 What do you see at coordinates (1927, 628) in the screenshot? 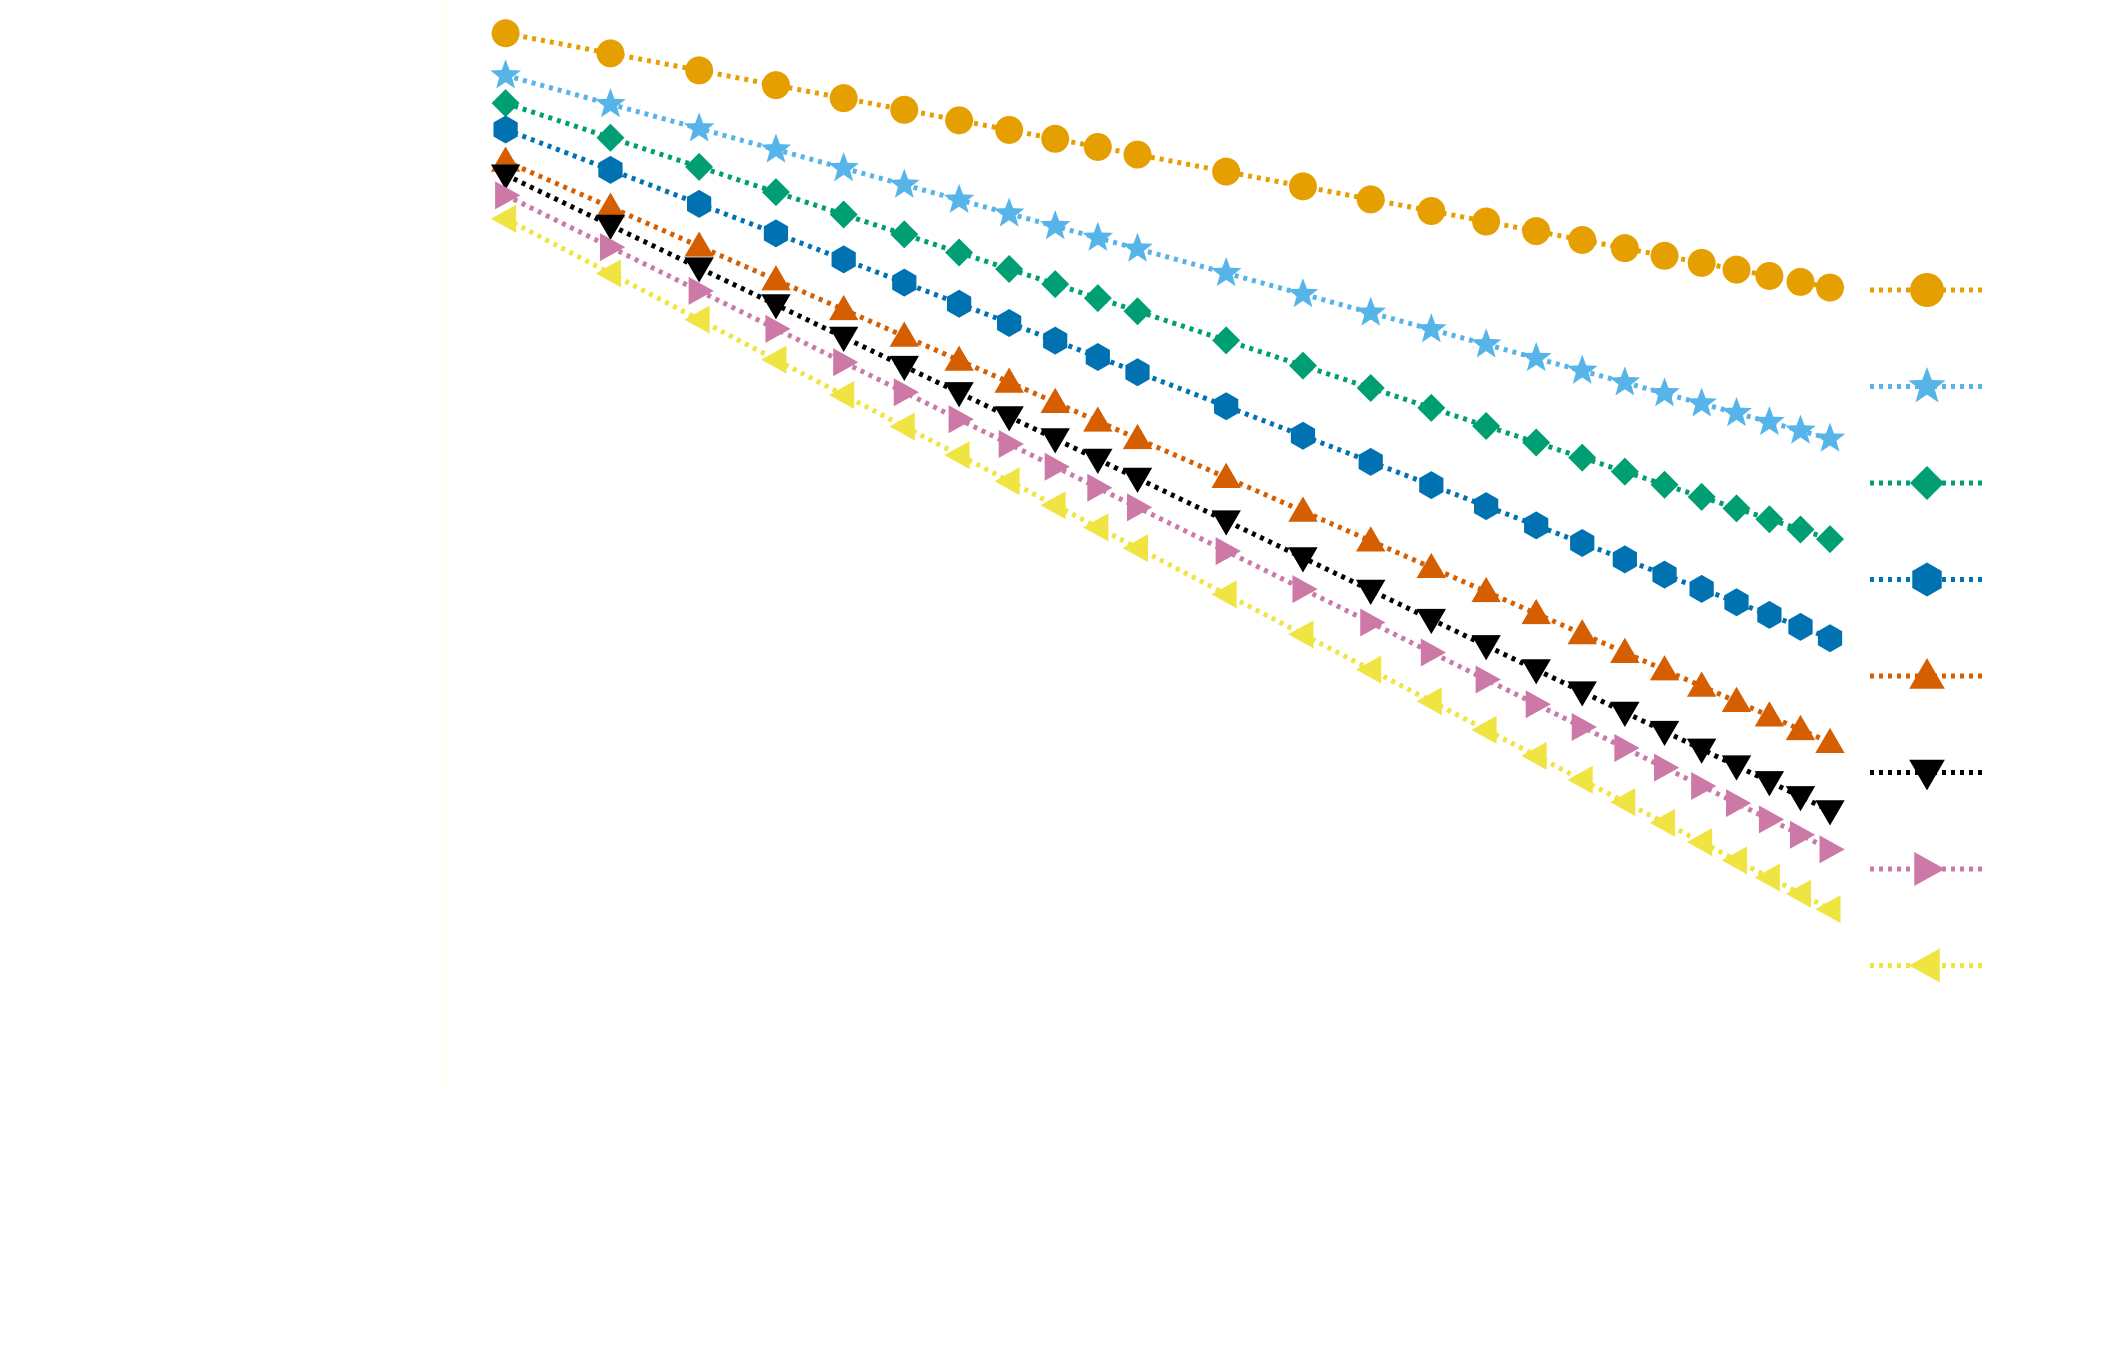
I see `legend` at bounding box center [1927, 628].